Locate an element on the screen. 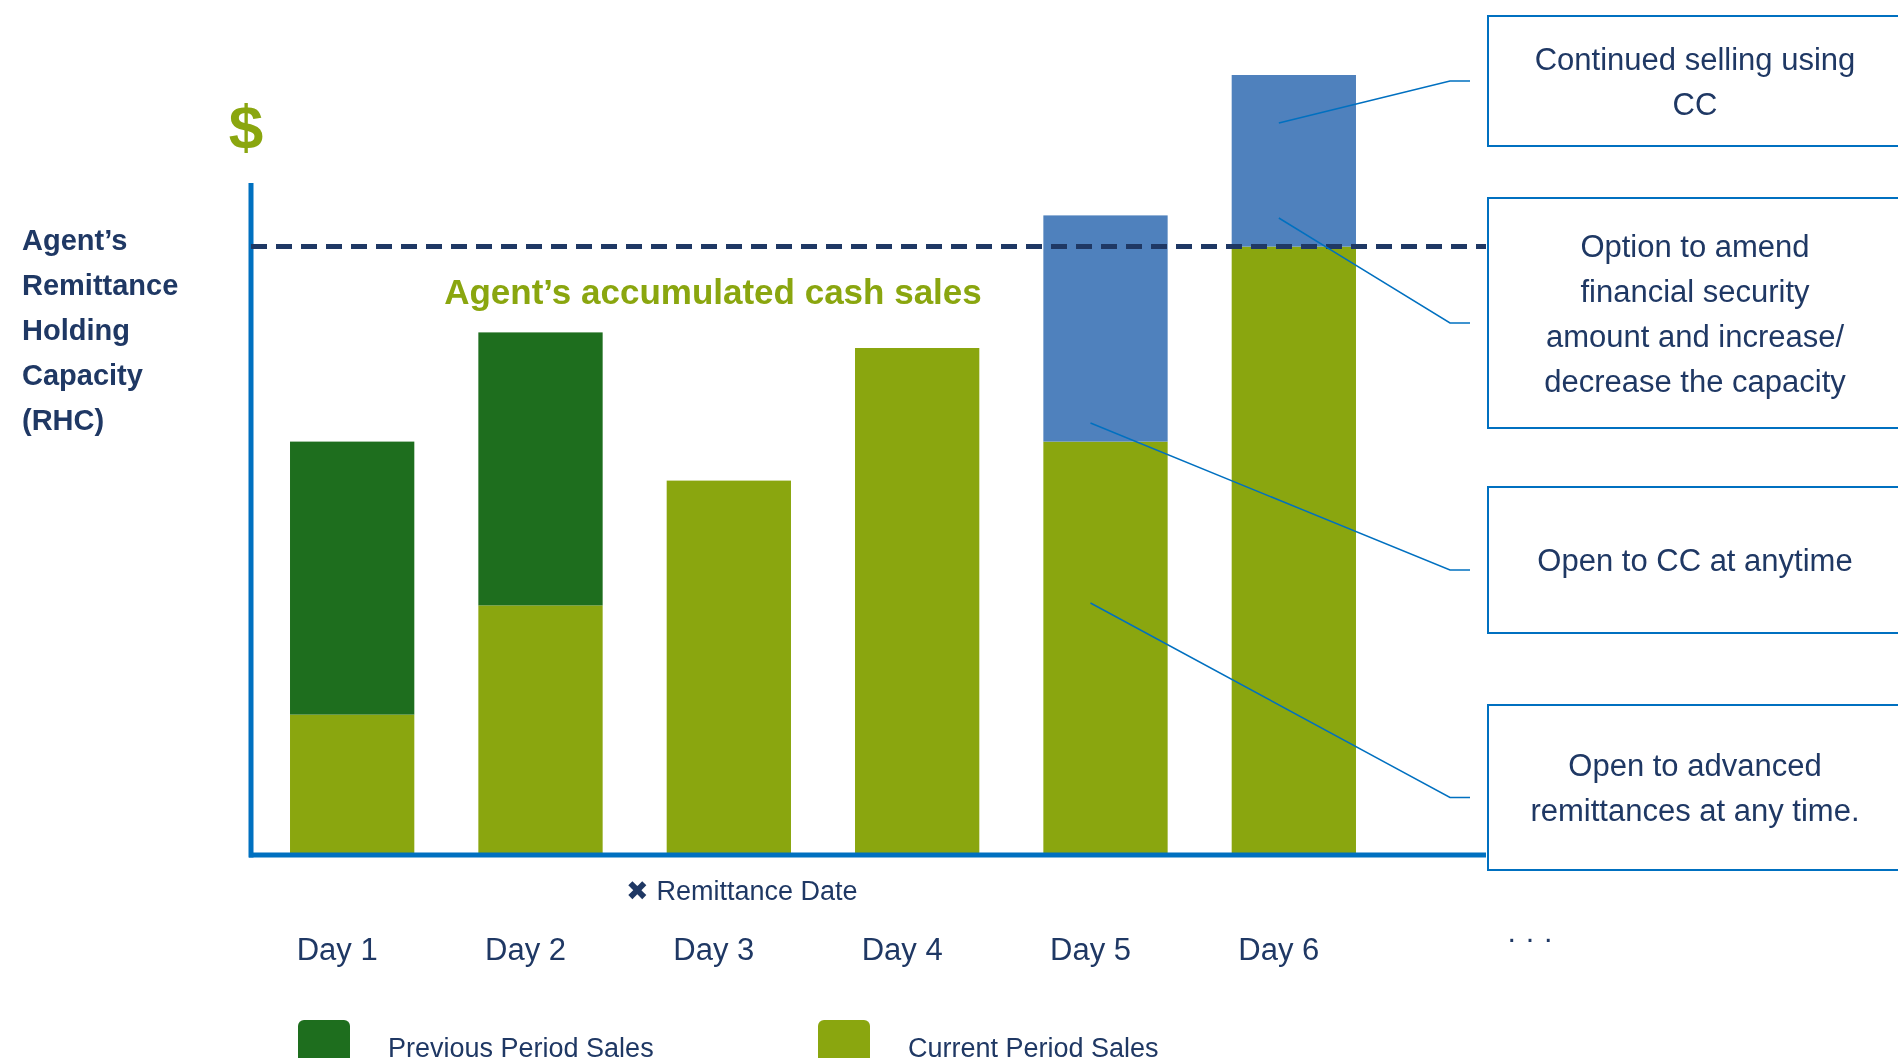 The width and height of the screenshot is (1898, 1060). x-tick-label: Day 4 is located at coordinates (902, 949).